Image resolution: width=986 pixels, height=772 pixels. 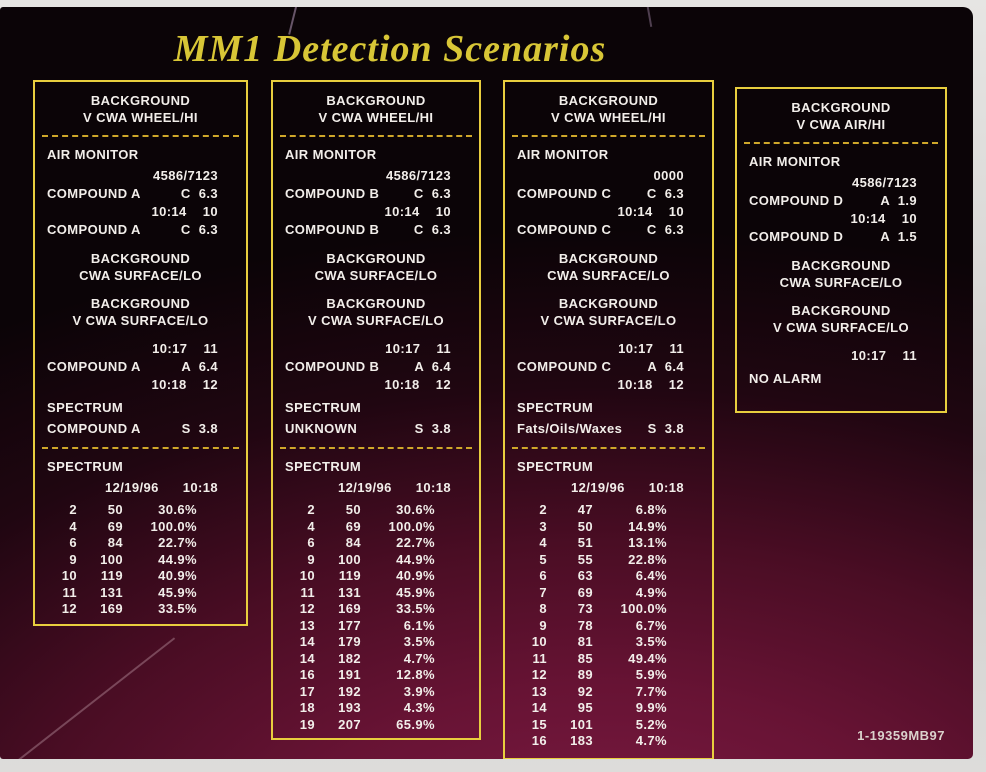 What do you see at coordinates (376, 708) in the screenshot?
I see `table-row: 18 193 4.3%` at bounding box center [376, 708].